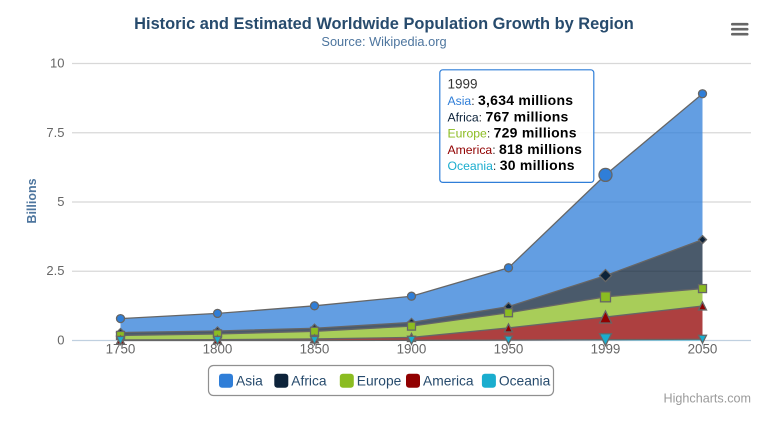 This screenshot has width=769, height=421. I want to click on svg-text: 1750, so click(121, 349).